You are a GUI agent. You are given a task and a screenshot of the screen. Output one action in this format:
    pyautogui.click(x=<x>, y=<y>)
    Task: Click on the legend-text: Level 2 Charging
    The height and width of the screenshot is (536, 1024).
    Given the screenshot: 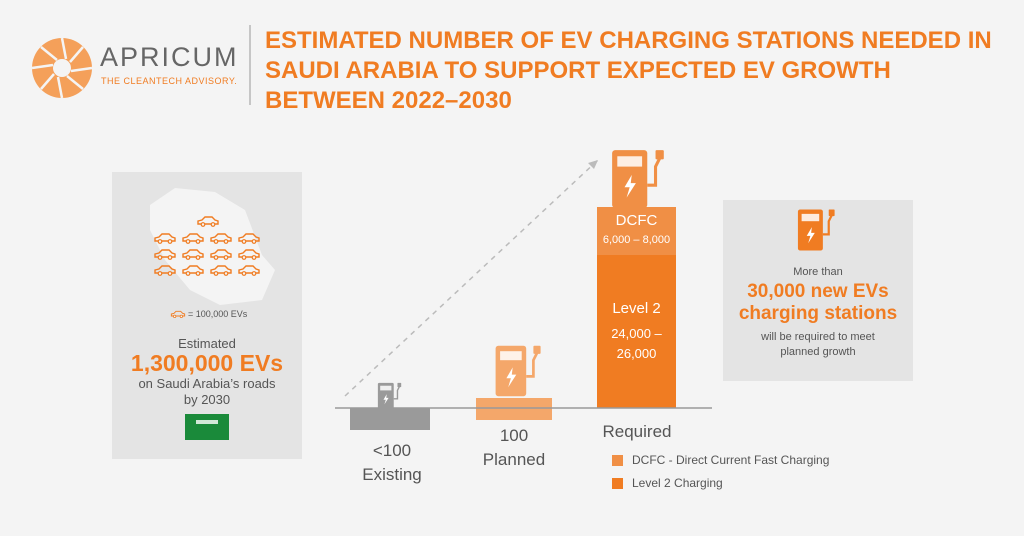 What is the action you would take?
    pyautogui.click(x=677, y=483)
    